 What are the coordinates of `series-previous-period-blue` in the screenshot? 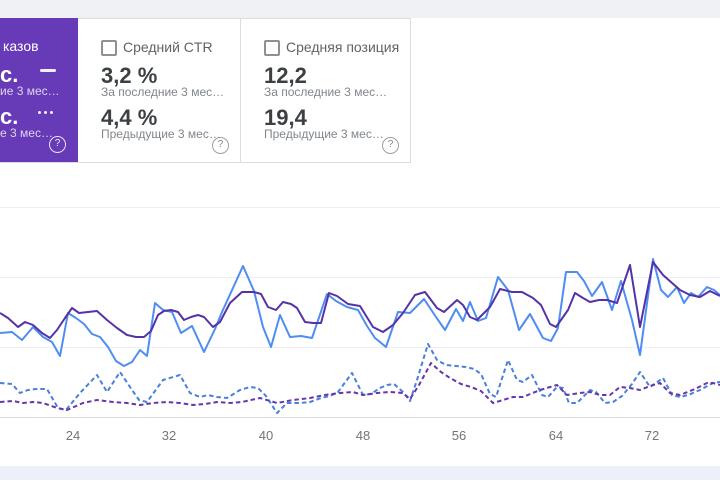 It's located at (360, 378).